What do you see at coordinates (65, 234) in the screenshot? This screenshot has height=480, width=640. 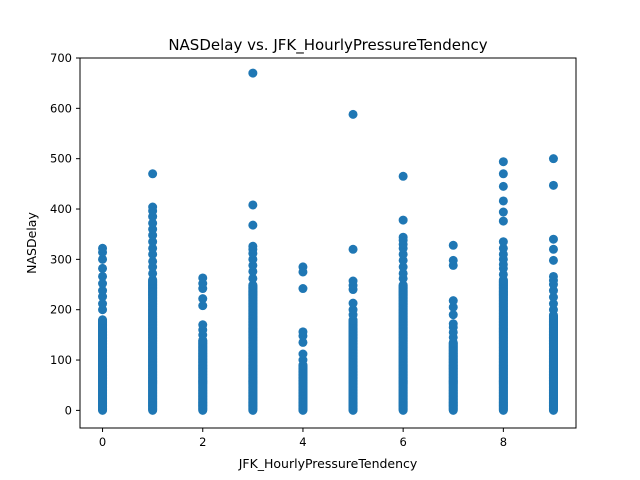 I see `y-axis-ticks: 0 100 200 300 400 500 600 700` at bounding box center [65, 234].